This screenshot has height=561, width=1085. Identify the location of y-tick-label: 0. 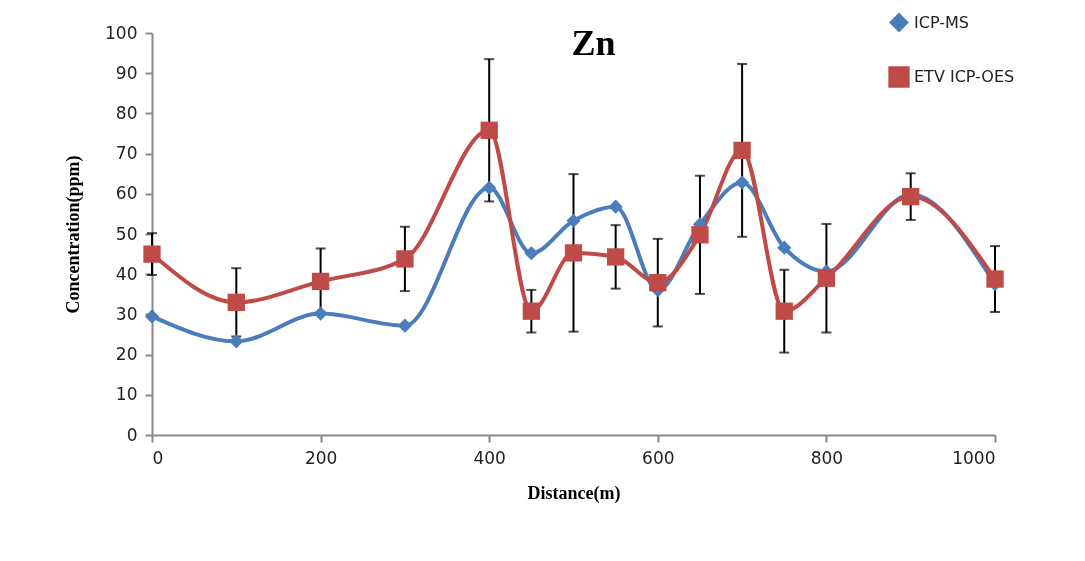
(132, 434).